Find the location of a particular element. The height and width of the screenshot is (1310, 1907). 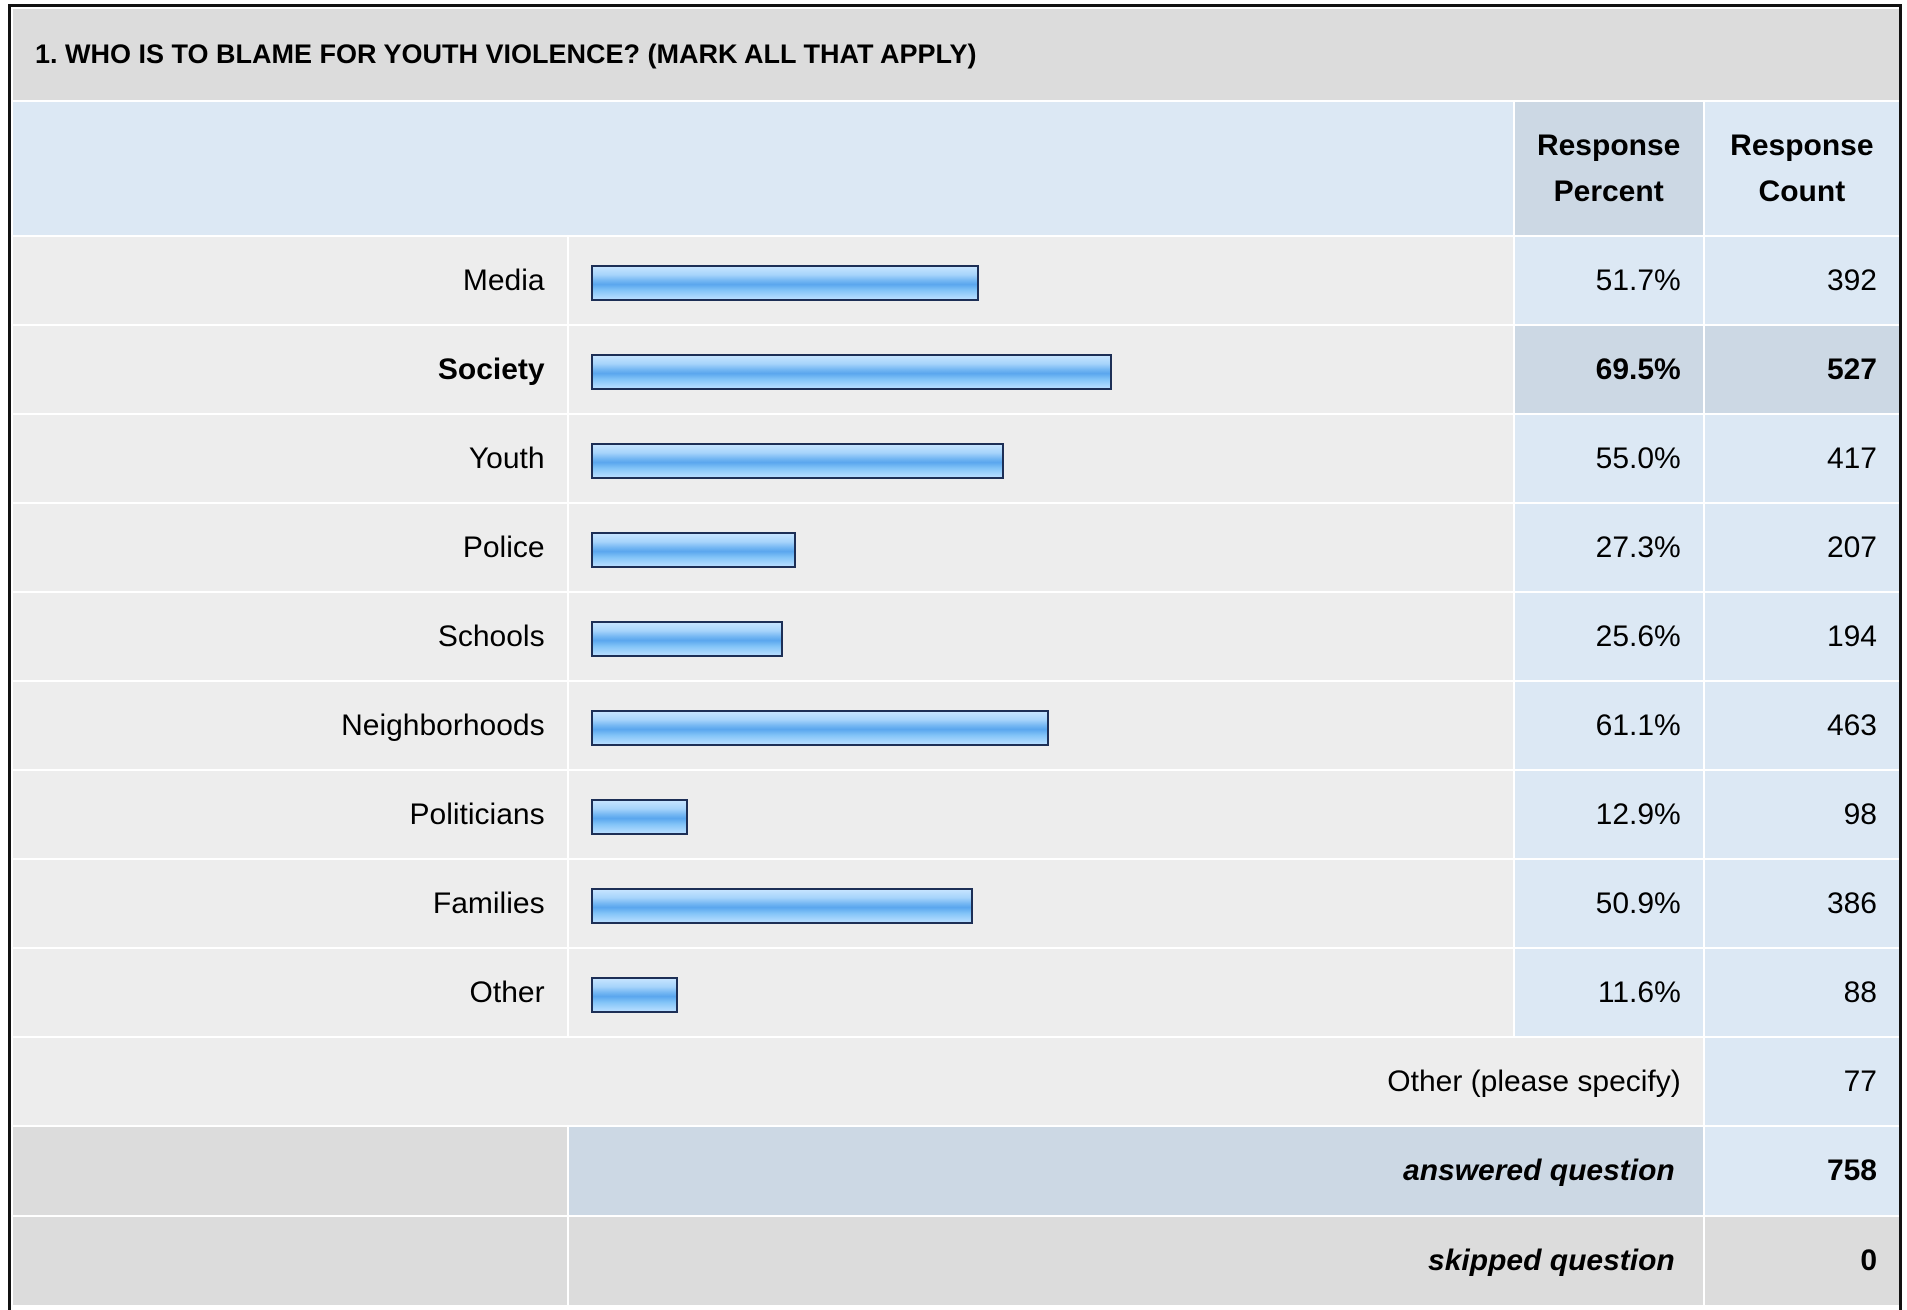

response-count-header: Response Count is located at coordinates (1801, 168).